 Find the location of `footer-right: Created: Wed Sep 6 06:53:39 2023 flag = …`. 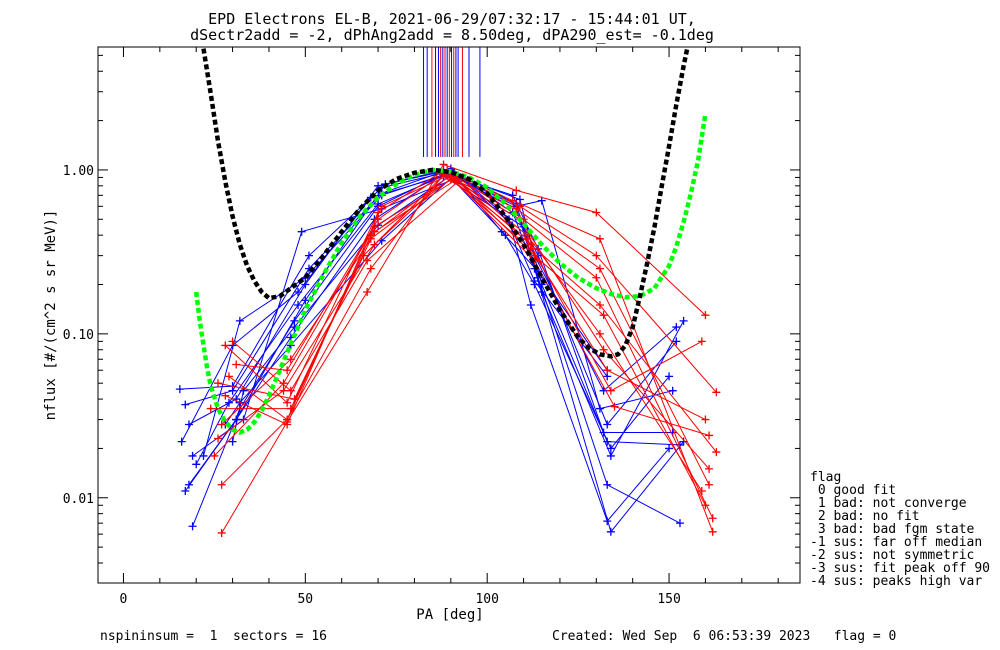

footer-right: Created: Wed Sep 6 06:53:39 2023 flag = … is located at coordinates (724, 636).